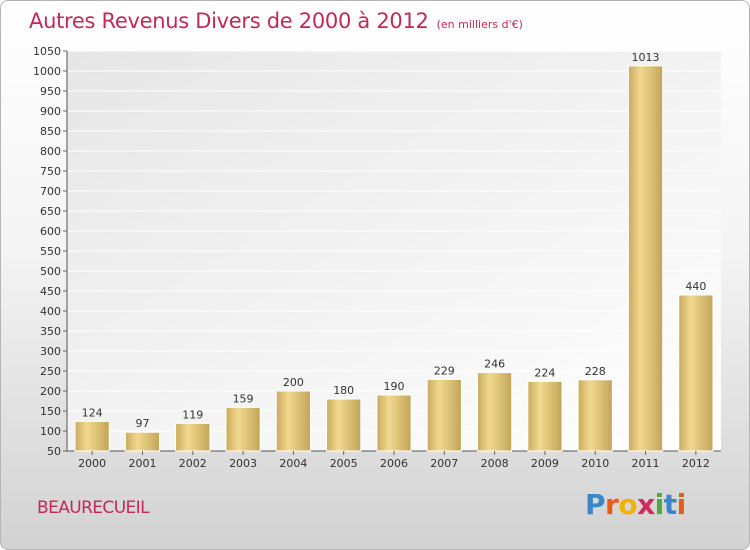 The image size is (750, 550). Describe the element at coordinates (444, 463) in the screenshot. I see `x-tick-label: 2007` at that location.